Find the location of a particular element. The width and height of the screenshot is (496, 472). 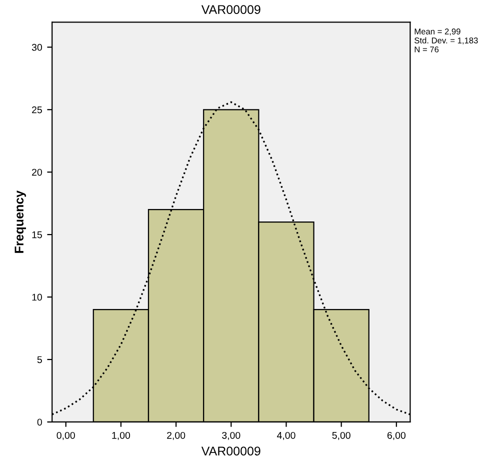

y-tick-label: 20 is located at coordinates (37, 172).